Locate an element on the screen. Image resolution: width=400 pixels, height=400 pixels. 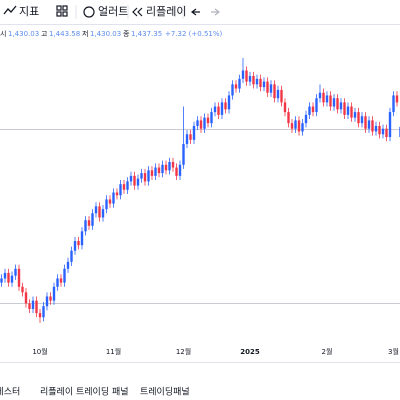
indicator-icon is located at coordinates (10, 10).